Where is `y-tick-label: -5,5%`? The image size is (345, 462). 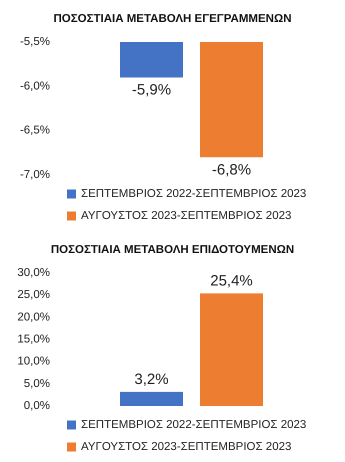
y-tick-label: -5,5% is located at coordinates (35, 42).